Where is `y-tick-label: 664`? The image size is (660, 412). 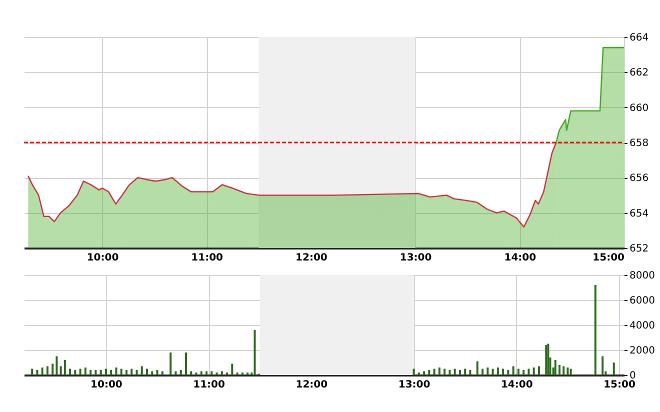 y-tick-label: 664 is located at coordinates (639, 38).